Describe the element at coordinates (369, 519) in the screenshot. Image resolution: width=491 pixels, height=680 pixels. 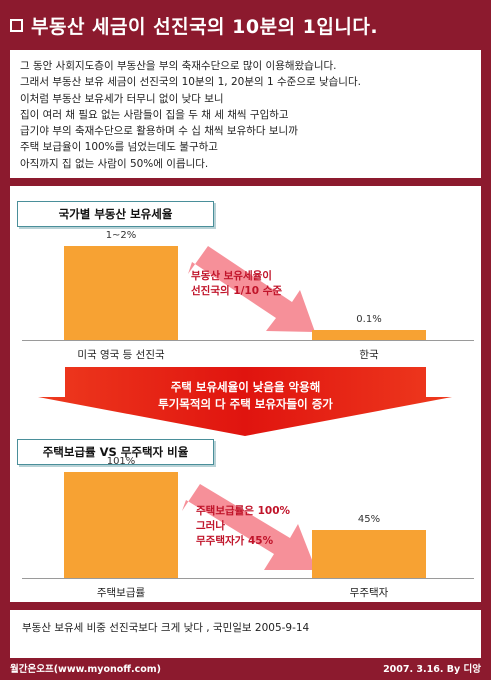
I see `chart2-value-label: 45%` at that location.